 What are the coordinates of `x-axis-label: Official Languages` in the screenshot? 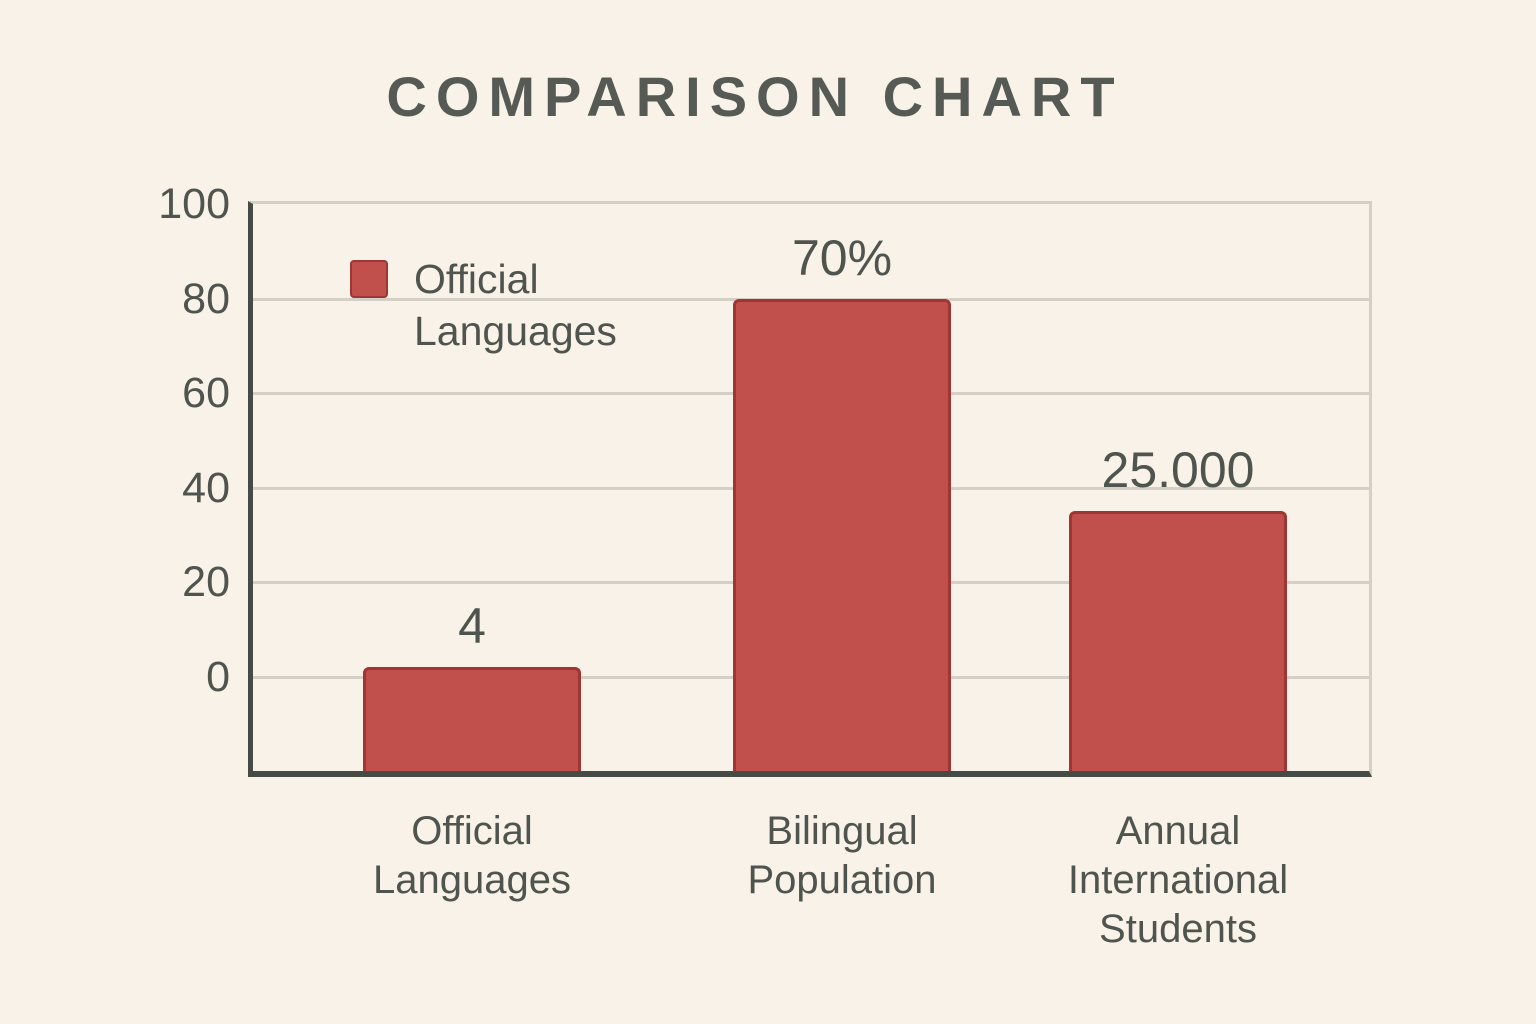 It's located at (472, 855).